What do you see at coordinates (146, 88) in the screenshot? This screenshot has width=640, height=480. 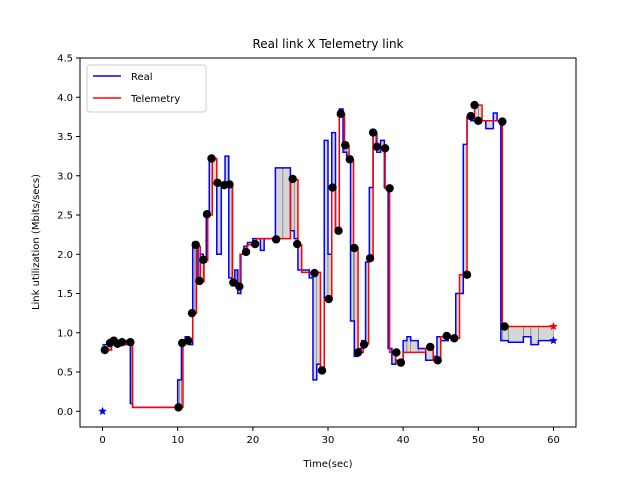 I see `legend: Real Telemetry` at bounding box center [146, 88].